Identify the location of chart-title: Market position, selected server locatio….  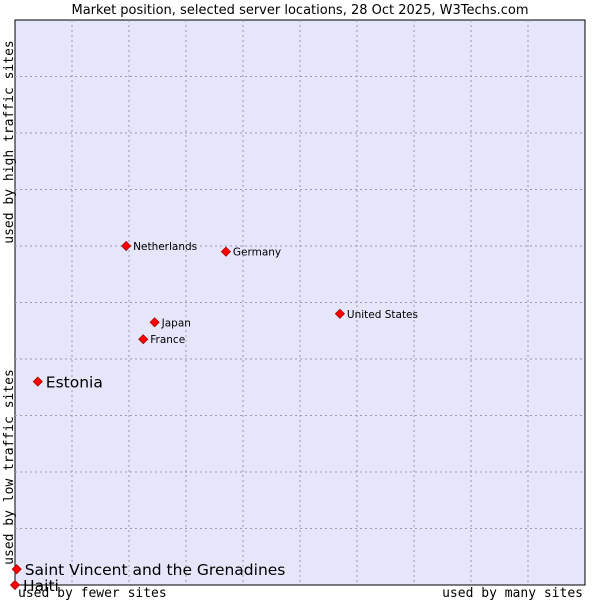
(299, 10).